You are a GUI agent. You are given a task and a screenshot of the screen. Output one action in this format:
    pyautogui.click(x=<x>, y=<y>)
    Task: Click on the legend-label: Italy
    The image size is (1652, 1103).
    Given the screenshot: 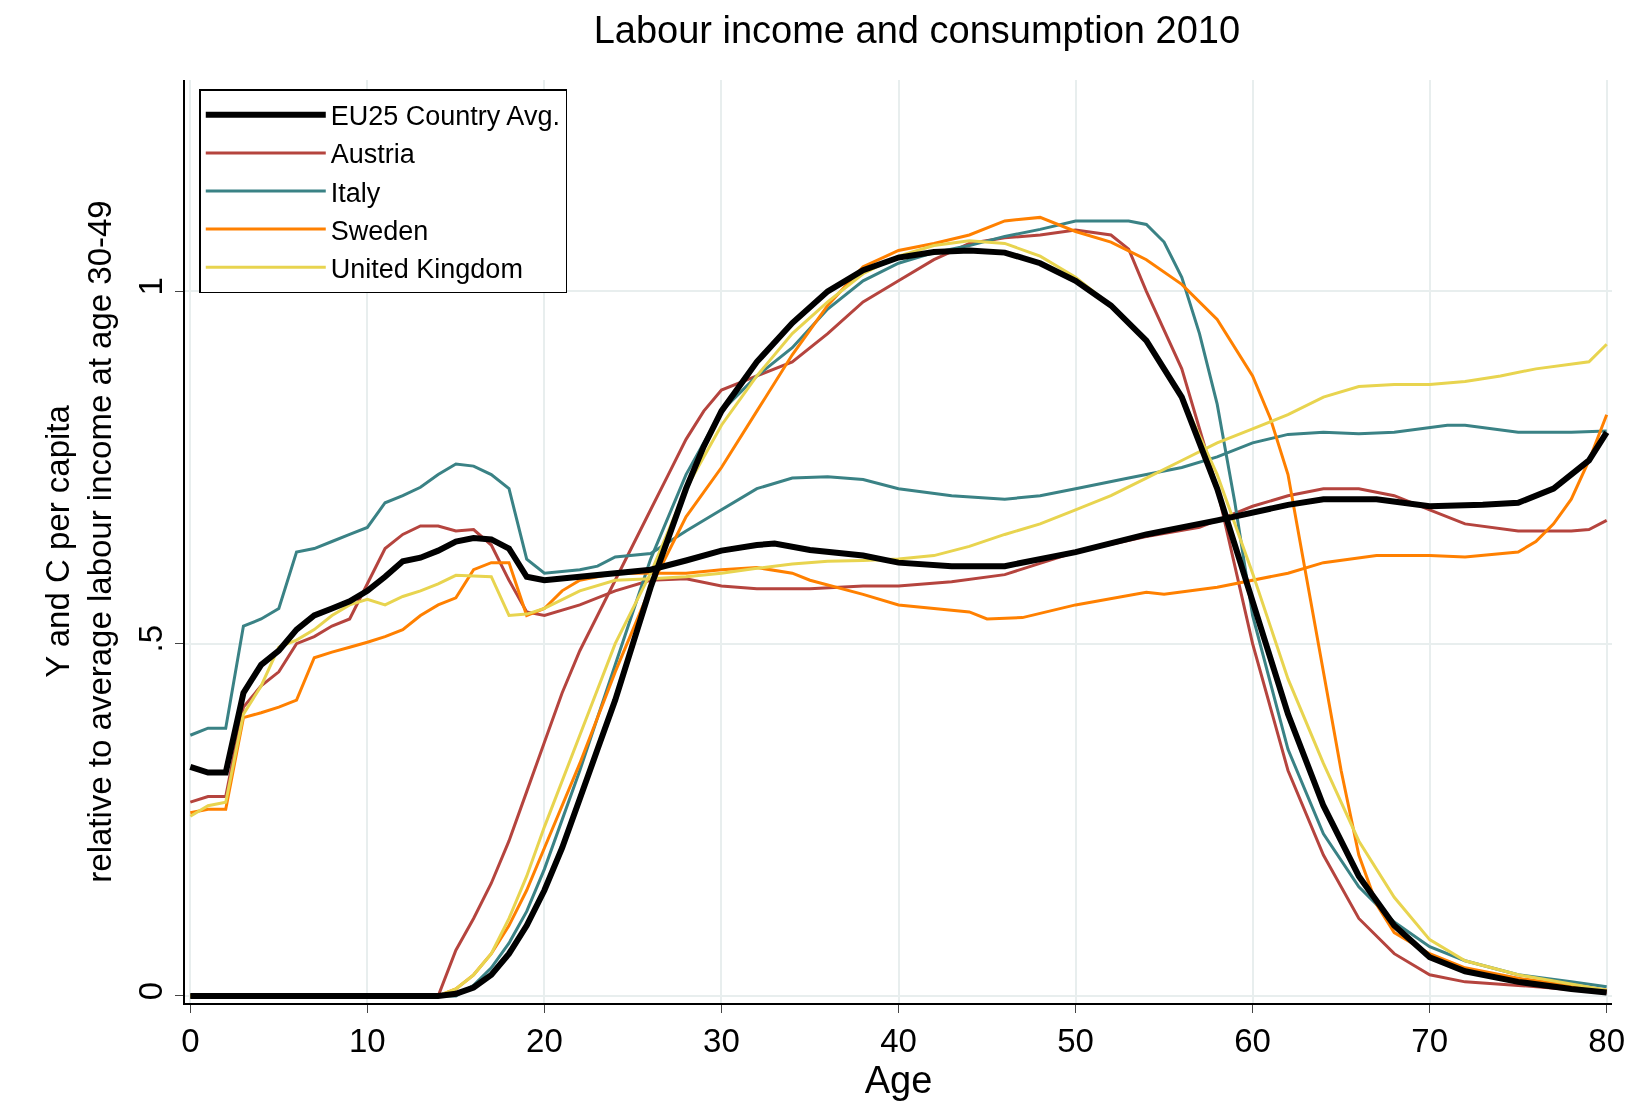 What is the action you would take?
    pyautogui.click(x=355, y=192)
    